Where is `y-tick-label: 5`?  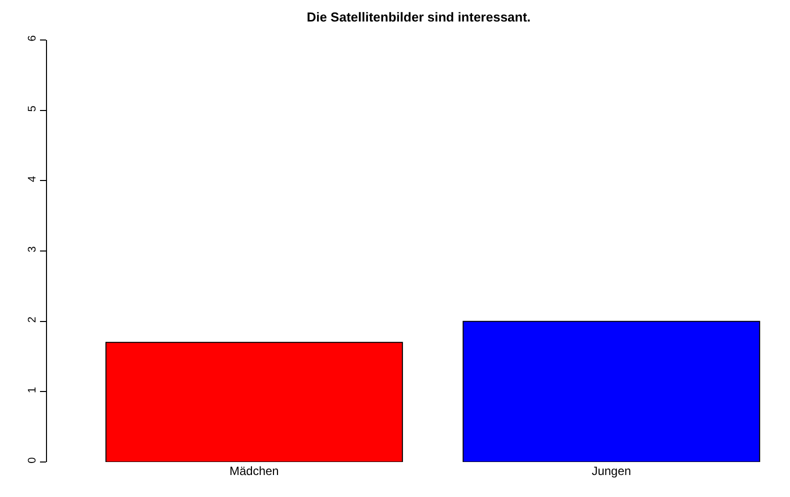
y-tick-label: 5 is located at coordinates (32, 109).